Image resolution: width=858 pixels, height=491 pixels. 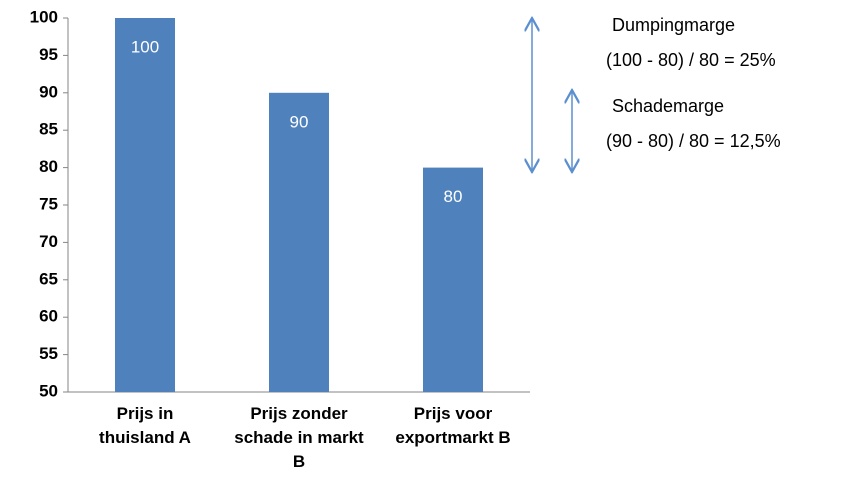 I want to click on y-tick-label: 60, so click(x=48, y=316).